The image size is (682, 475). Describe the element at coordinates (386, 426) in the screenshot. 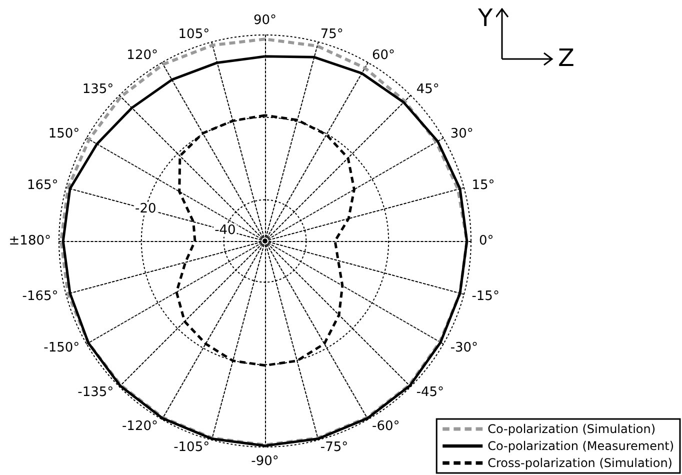

I see `spoke-label: -60°` at that location.